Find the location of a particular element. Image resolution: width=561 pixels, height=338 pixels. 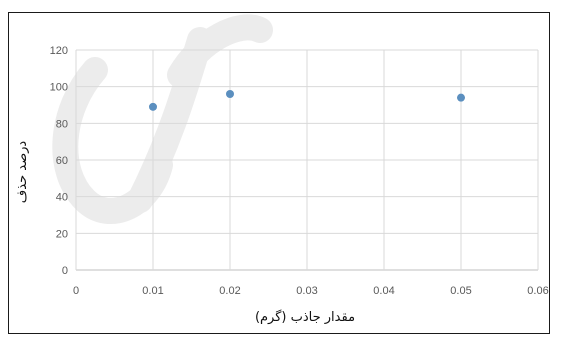

y-tick-label: 100 is located at coordinates (59, 88).